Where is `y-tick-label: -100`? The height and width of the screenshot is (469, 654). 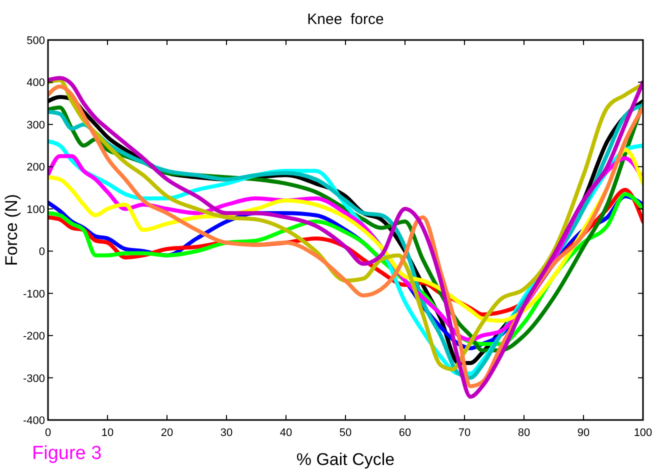
y-tick-label: -100 is located at coordinates (33, 294).